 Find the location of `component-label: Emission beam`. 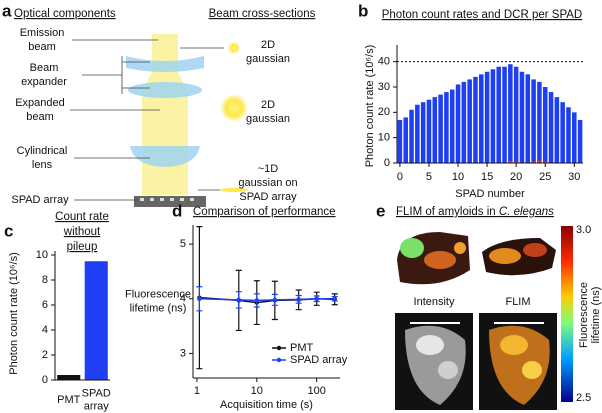

component-label: Emission beam is located at coordinates (42, 40).